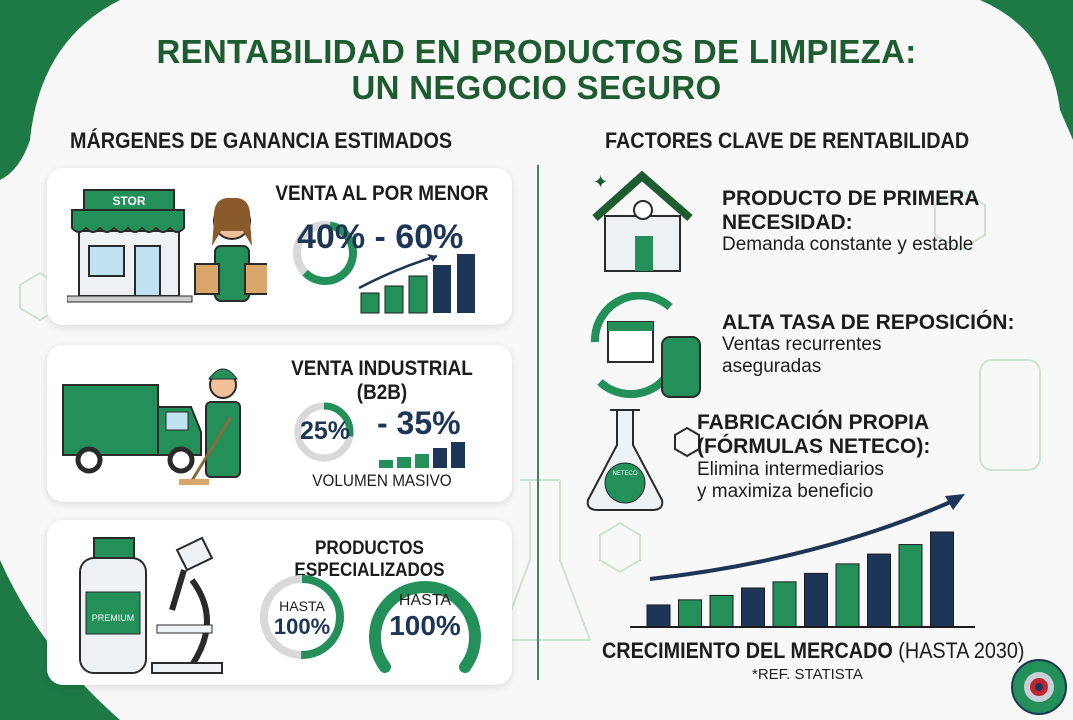 The width and height of the screenshot is (1073, 720). What do you see at coordinates (747, 650) in the screenshot?
I see `chart-caption-main: CRECIMIENTO DEL MERCADO` at bounding box center [747, 650].